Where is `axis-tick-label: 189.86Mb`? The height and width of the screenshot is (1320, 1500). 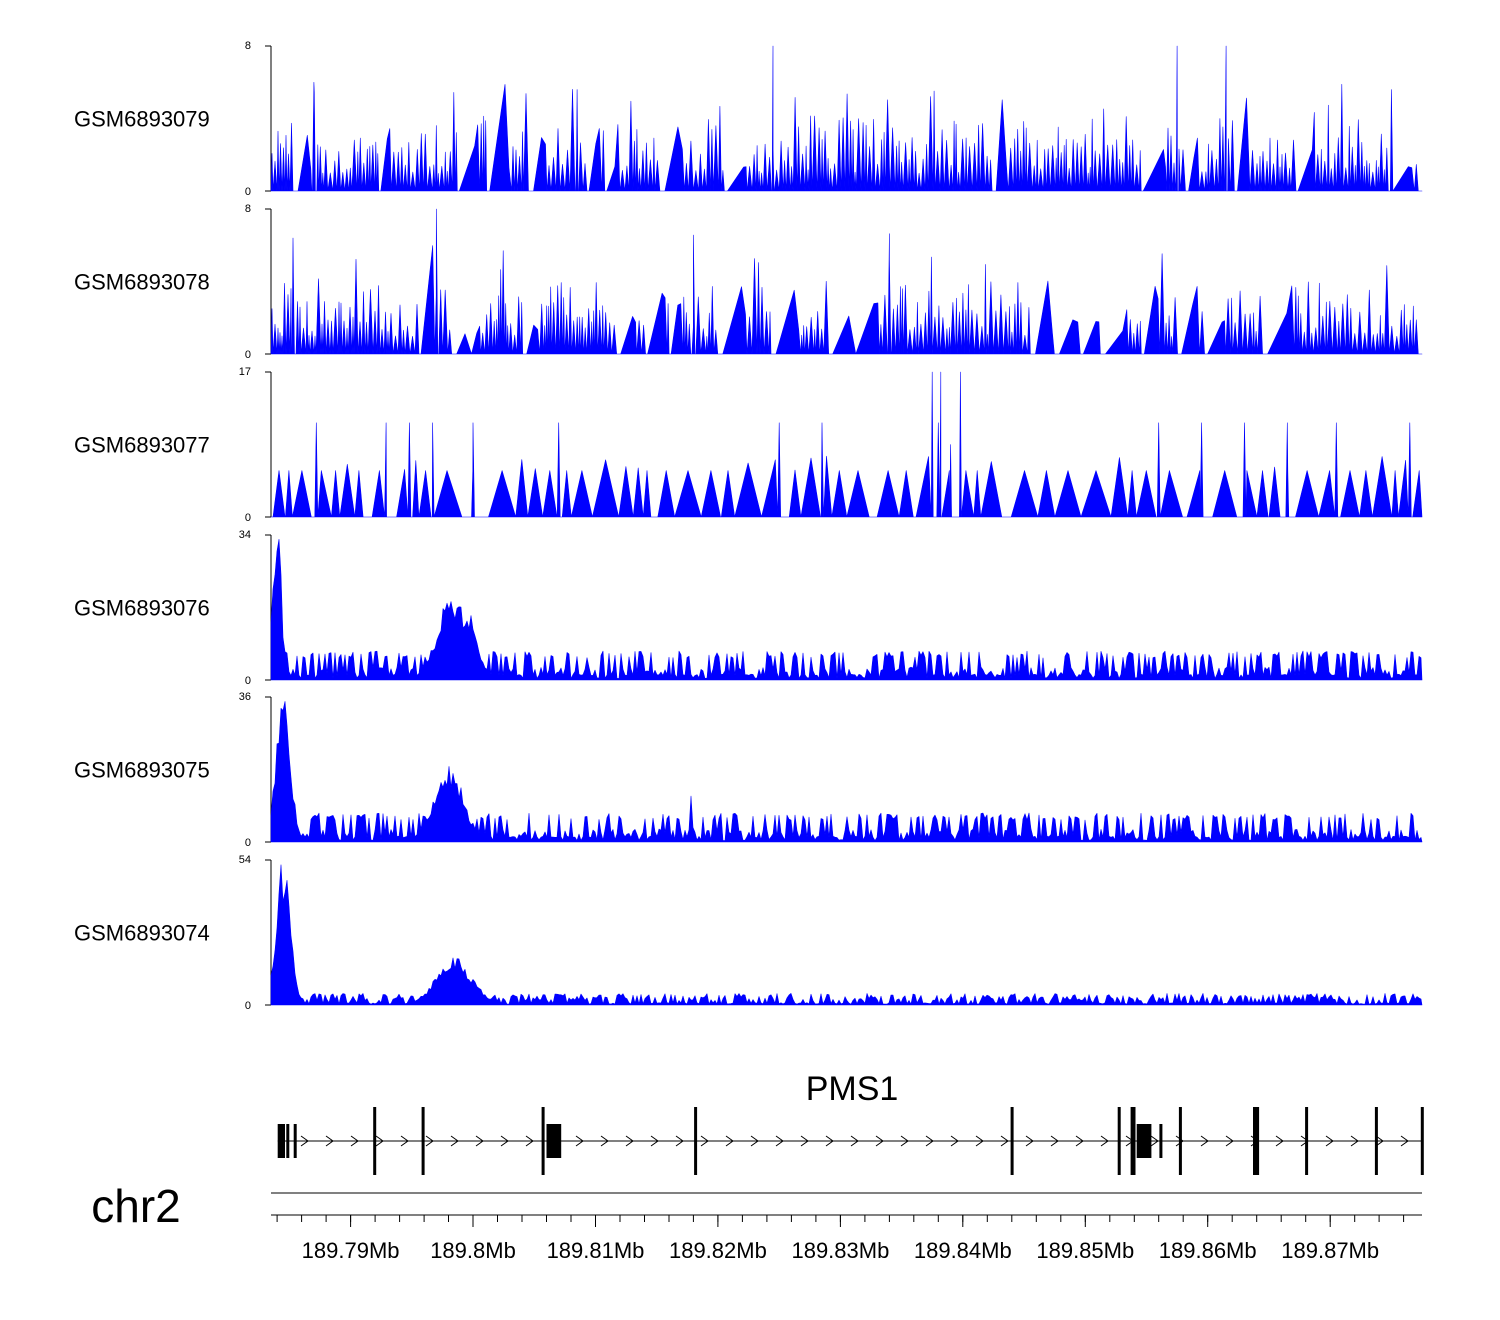 axis-tick-label: 189.86Mb is located at coordinates (1208, 1250).